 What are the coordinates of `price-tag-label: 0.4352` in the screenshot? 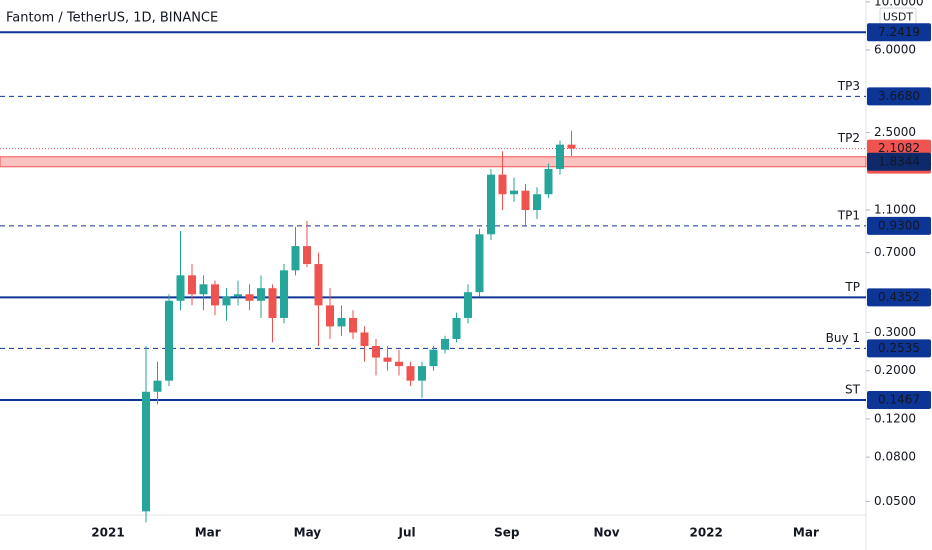 It's located at (899, 297).